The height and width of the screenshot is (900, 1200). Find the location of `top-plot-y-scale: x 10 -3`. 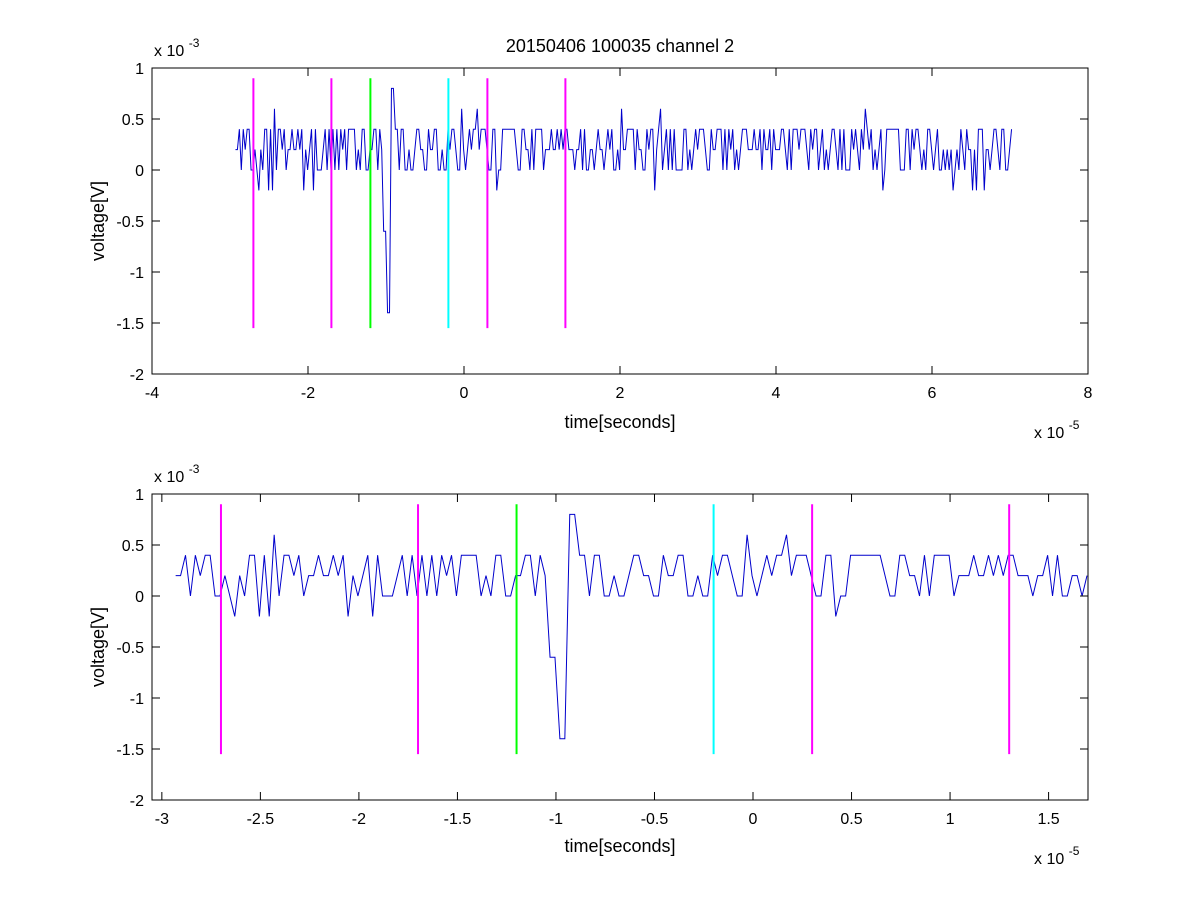

top-plot-y-scale: x 10 -3 is located at coordinates (177, 48).